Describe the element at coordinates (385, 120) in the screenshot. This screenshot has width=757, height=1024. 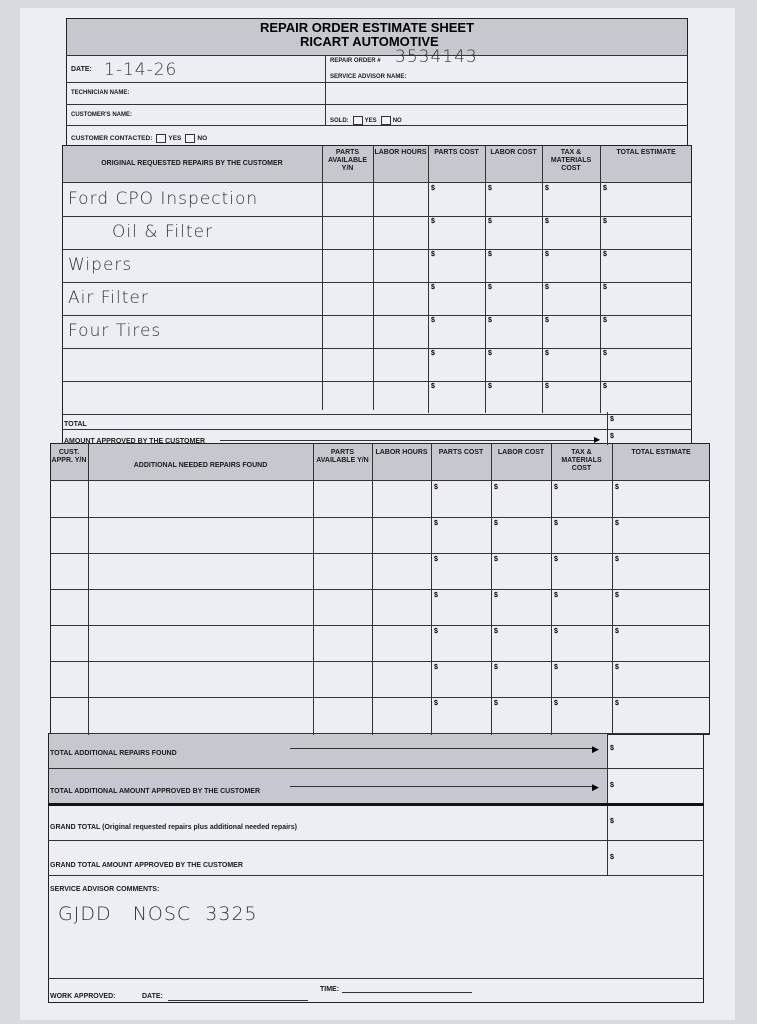
I see `sold-no-checkbox` at that location.